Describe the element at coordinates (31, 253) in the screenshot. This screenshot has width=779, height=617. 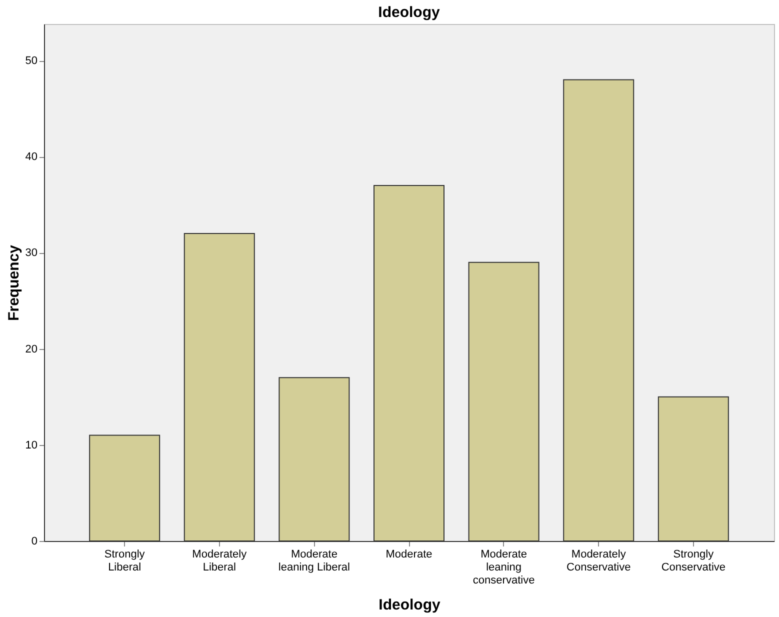
I see `y-tick-label: 30` at that location.